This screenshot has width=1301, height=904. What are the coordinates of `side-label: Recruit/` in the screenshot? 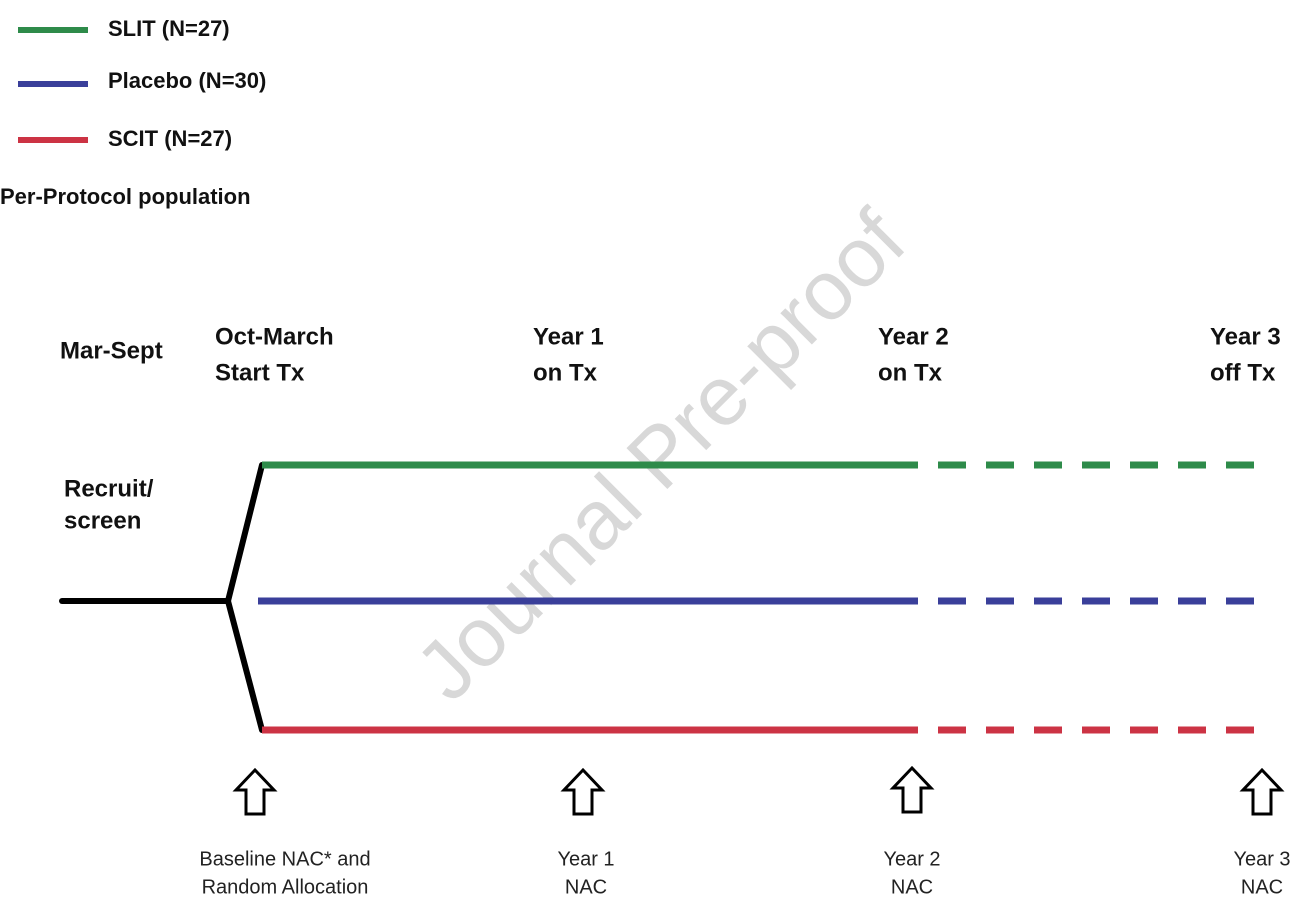 It's located at (109, 488).